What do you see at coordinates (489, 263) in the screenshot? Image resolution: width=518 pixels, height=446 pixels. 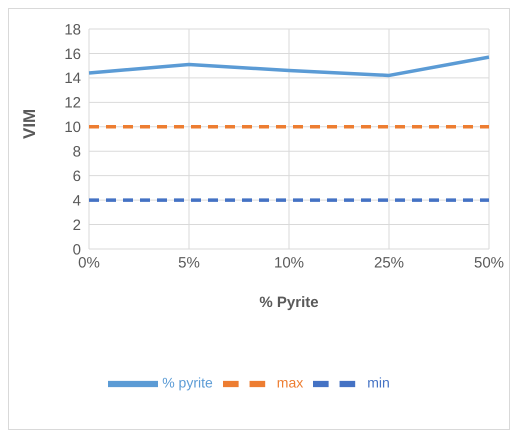 I see `x-tick-label: 50%` at bounding box center [489, 263].